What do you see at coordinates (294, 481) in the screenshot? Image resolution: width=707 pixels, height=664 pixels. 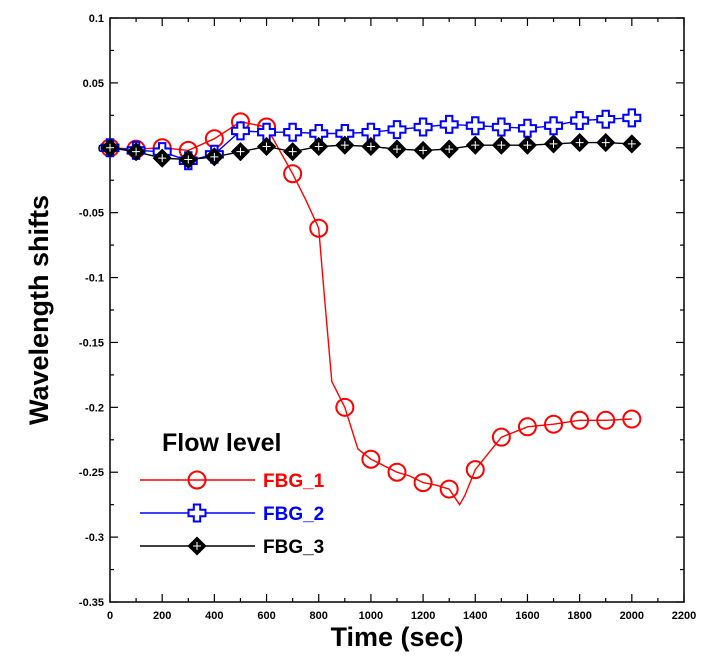 I see `legend-label-fbg-1: FBG_1` at bounding box center [294, 481].